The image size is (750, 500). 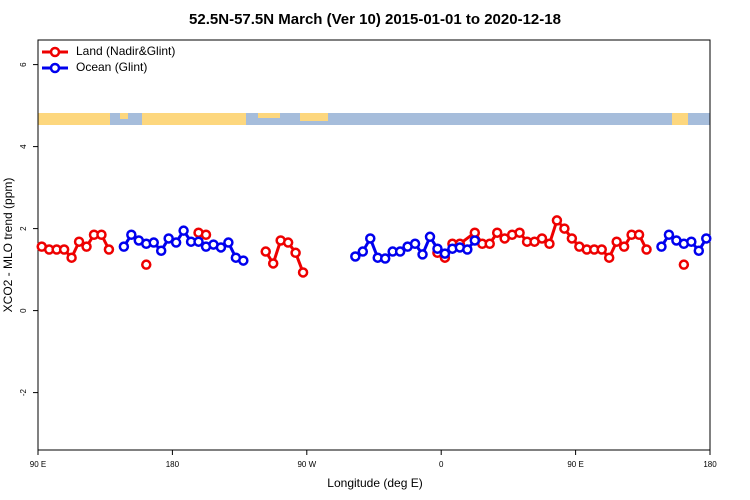 I want to click on y-tick-label: 4, so click(x=23, y=146).